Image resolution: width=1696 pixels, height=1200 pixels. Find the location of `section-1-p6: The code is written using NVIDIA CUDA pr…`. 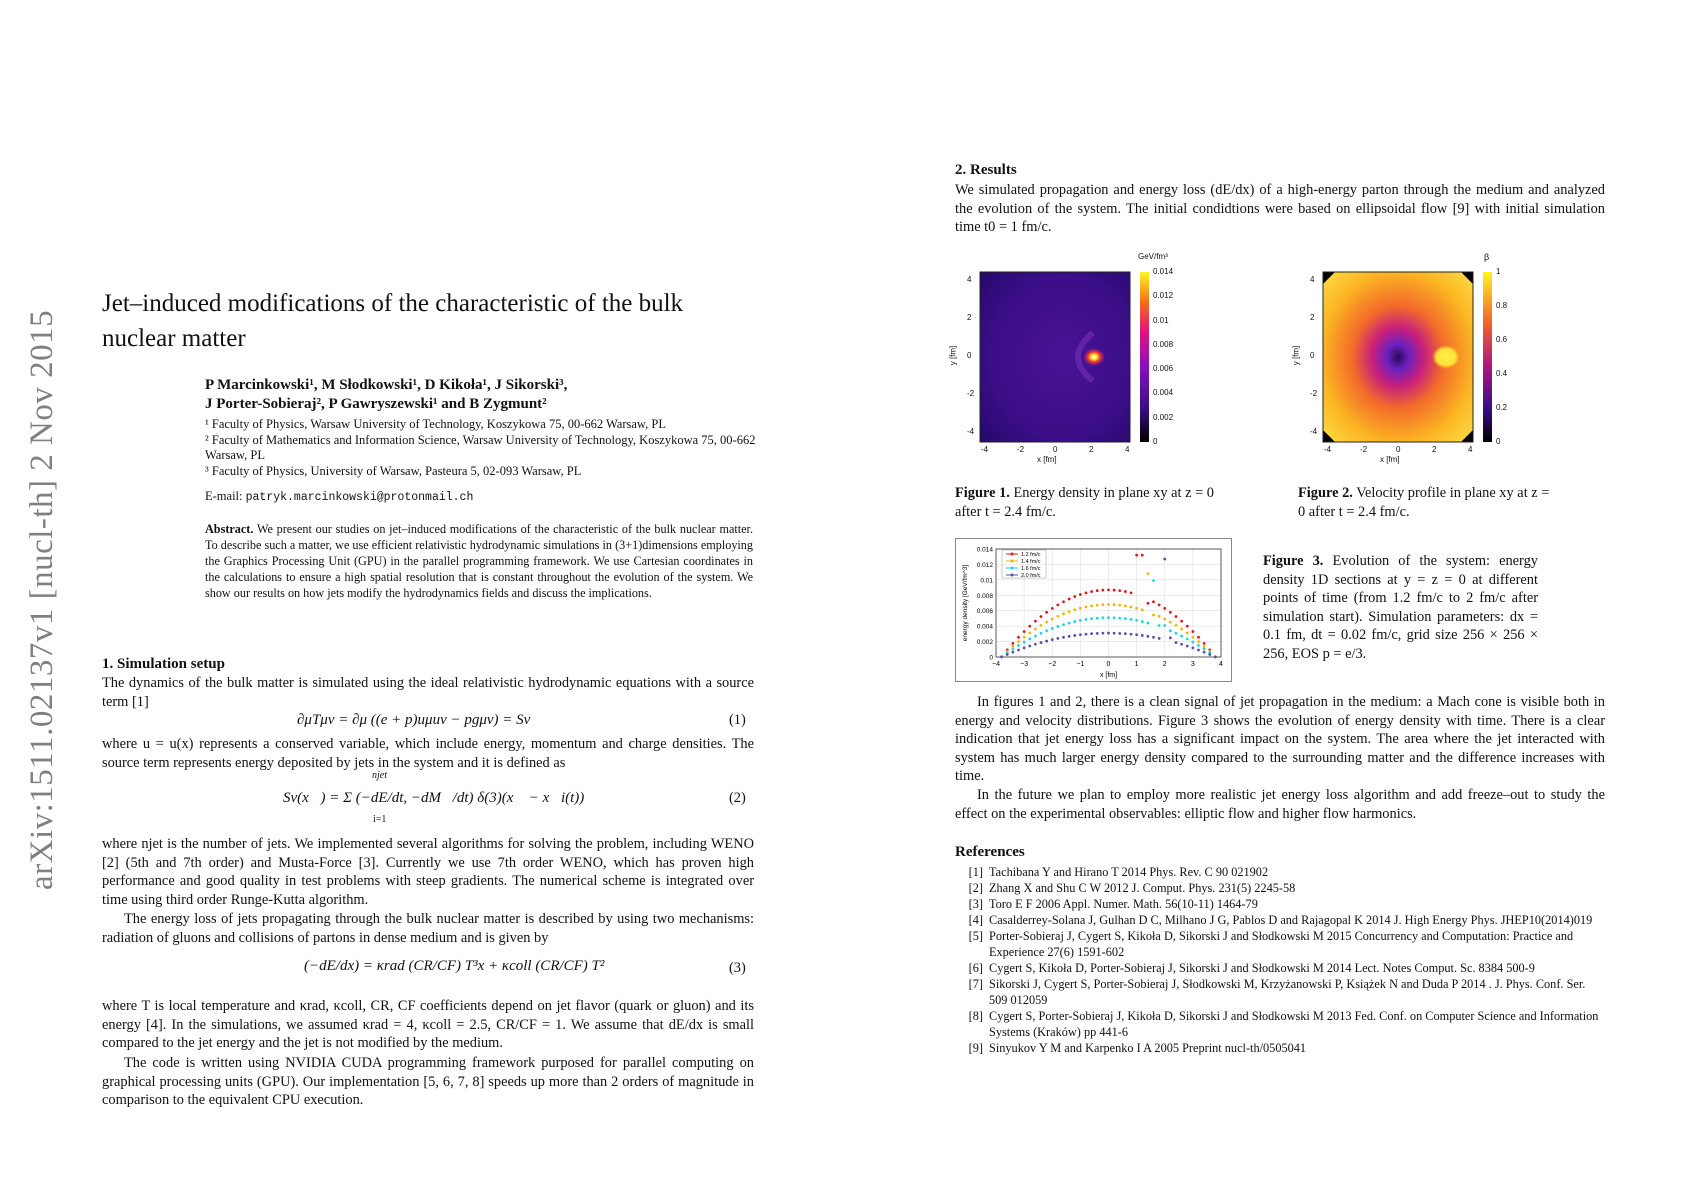

section-1-p6: The code is written using NVIDIA CUDA pr… is located at coordinates (428, 1082).